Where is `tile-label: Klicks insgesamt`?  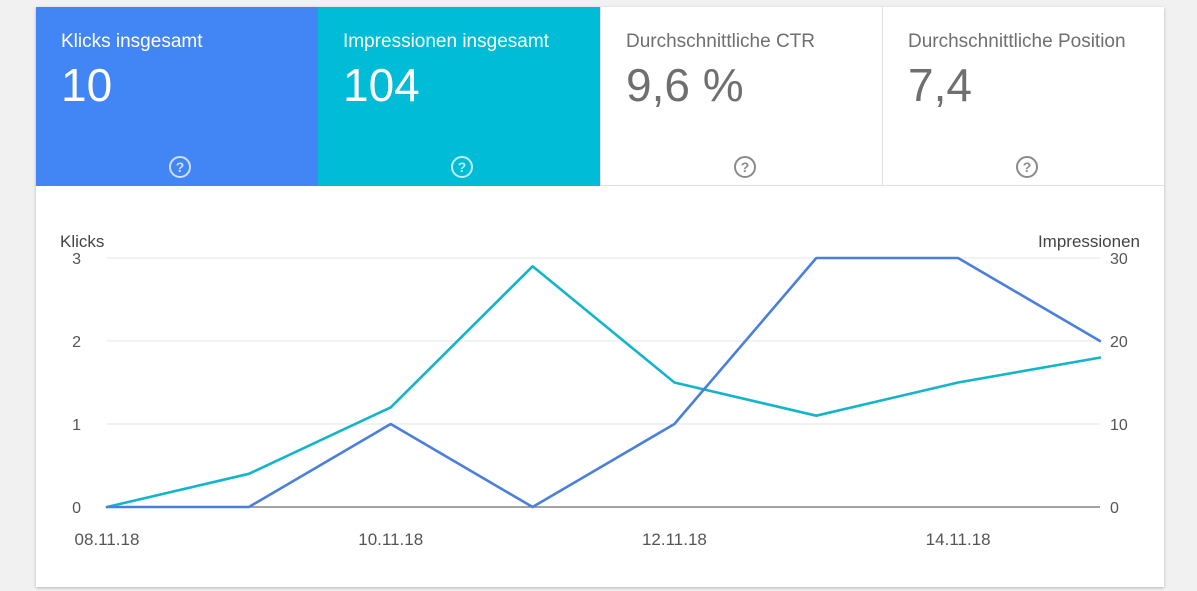
tile-label: Klicks insgesamt is located at coordinates (132, 41).